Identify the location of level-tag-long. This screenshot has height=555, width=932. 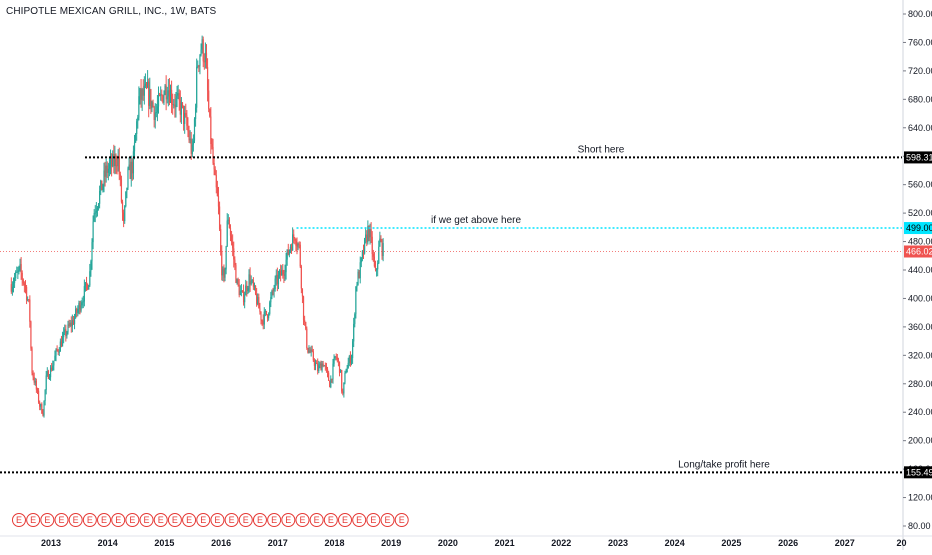
(918, 472).